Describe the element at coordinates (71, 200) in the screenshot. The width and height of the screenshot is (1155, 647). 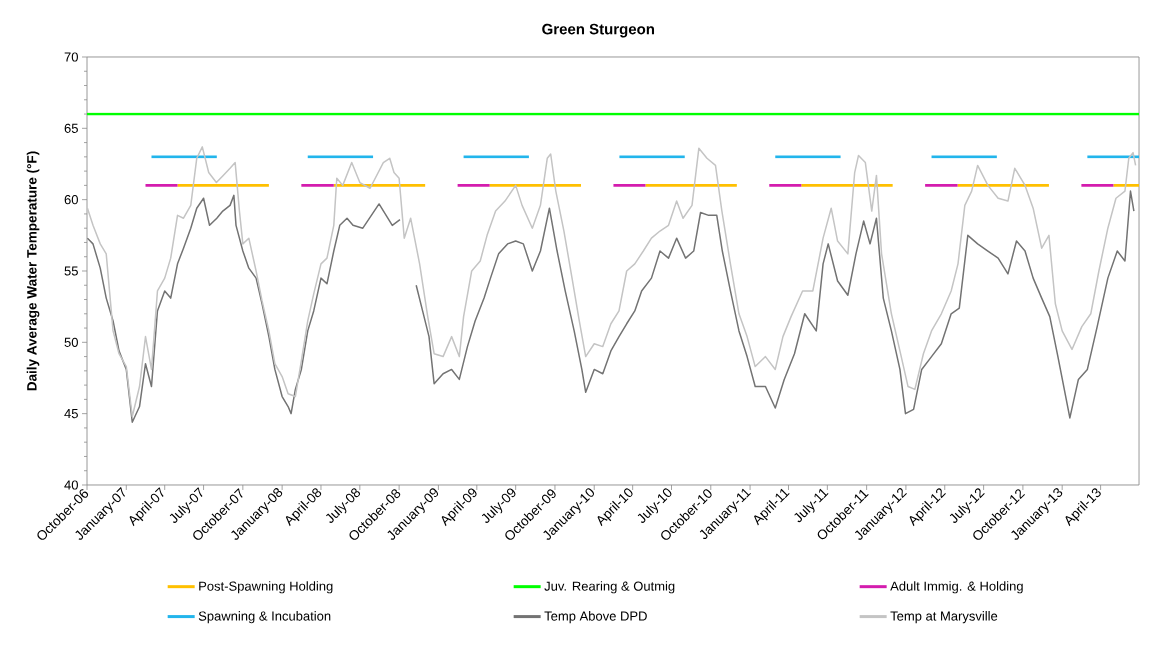
I see `y-tick-label: 60` at that location.